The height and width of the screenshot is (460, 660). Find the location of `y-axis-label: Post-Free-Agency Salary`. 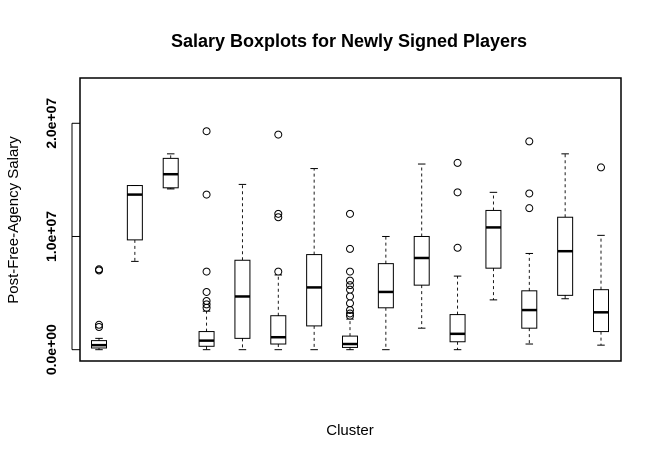

y-axis-label: Post-Free-Agency Salary is located at coordinates (13, 220).